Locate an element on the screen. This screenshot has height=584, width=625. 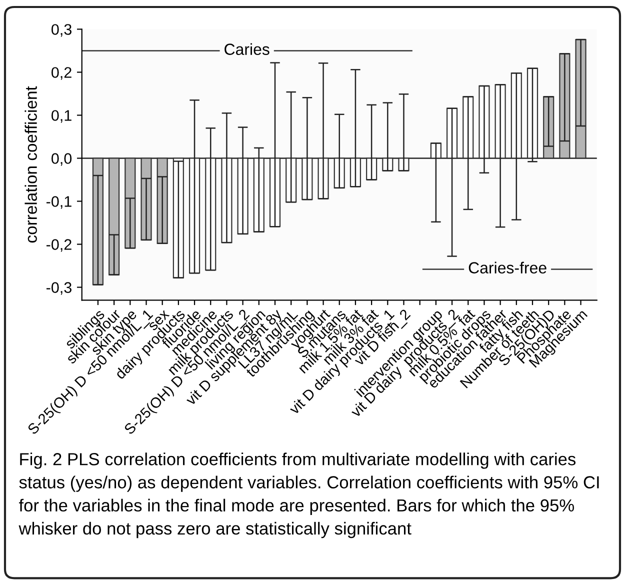
y-tick-label: 0,2 is located at coordinates (62, 73).